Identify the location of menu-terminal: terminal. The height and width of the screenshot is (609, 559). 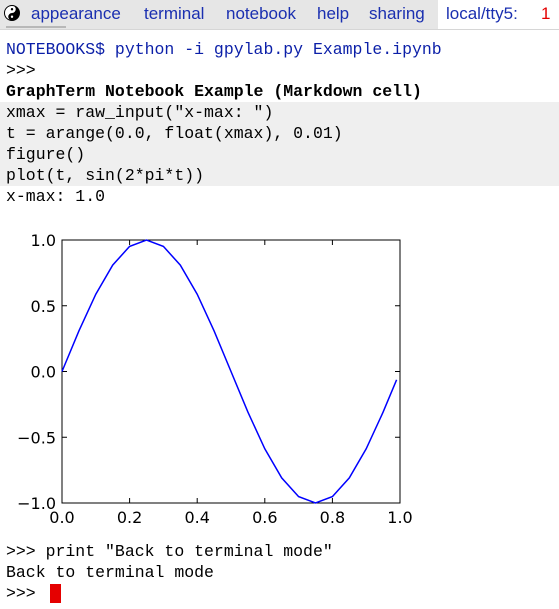
(174, 14).